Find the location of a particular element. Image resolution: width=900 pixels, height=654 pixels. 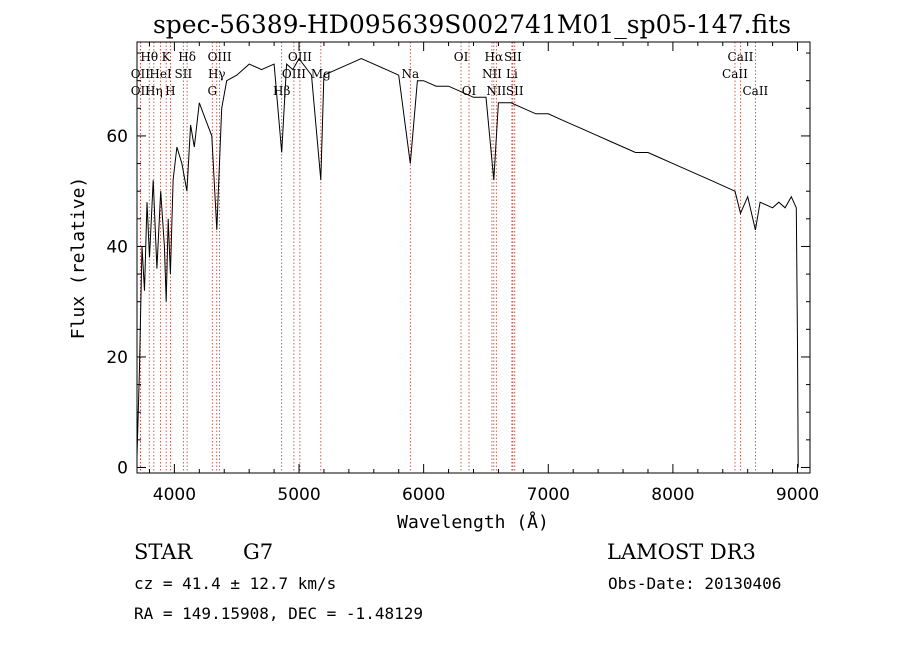

x-tick-label: 8000 is located at coordinates (672, 495).